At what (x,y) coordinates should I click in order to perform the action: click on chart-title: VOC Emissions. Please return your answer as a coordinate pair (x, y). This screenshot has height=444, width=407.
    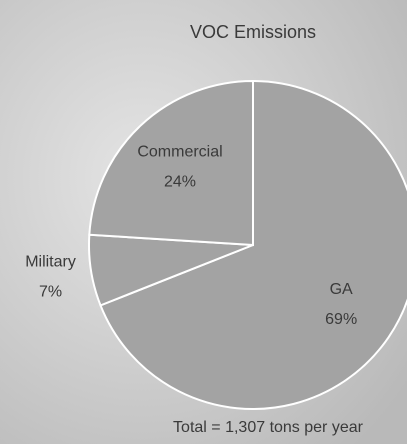
    Looking at the image, I should click on (253, 32).